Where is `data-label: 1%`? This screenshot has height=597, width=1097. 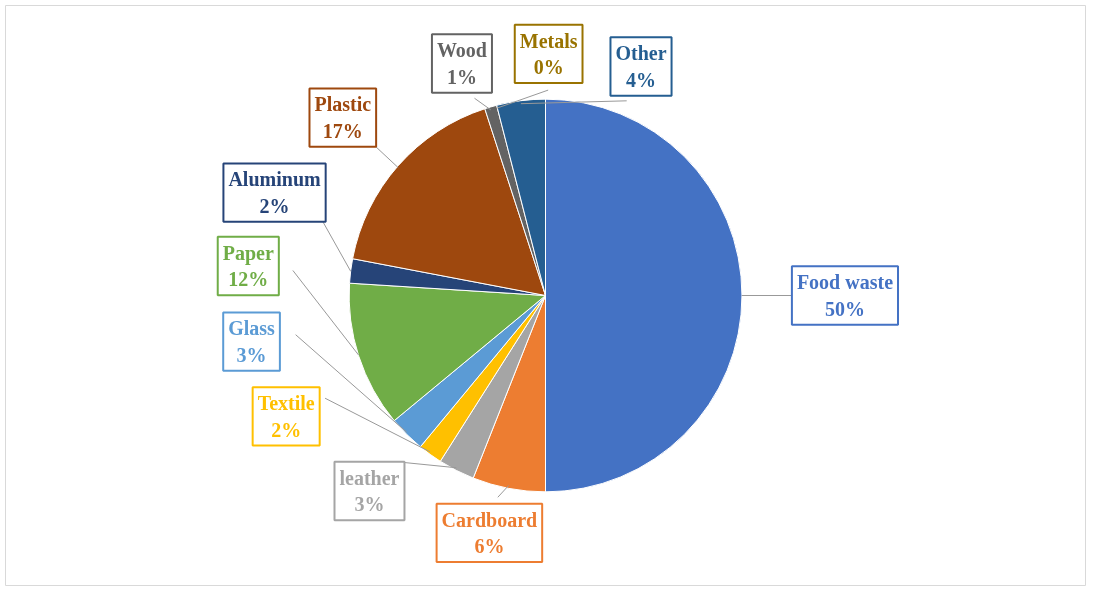
data-label: 1% is located at coordinates (461, 76).